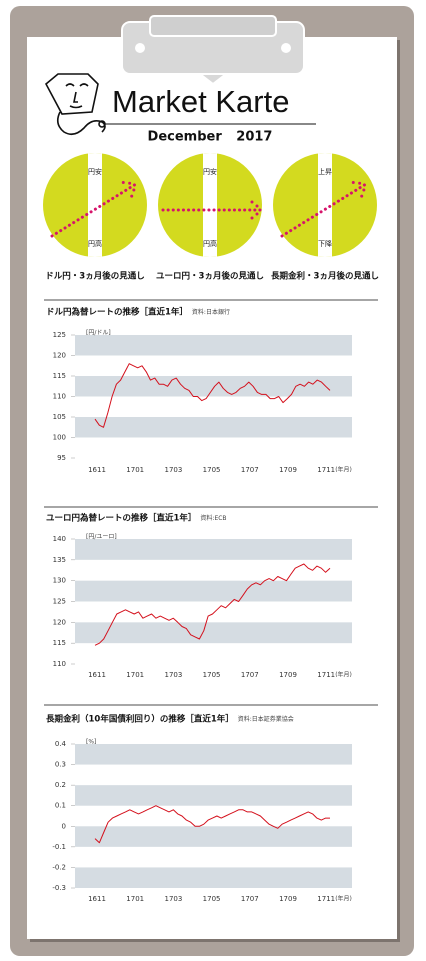 This screenshot has width=426, height=961. I want to click on y-tick-label: 0, so click(64, 826).